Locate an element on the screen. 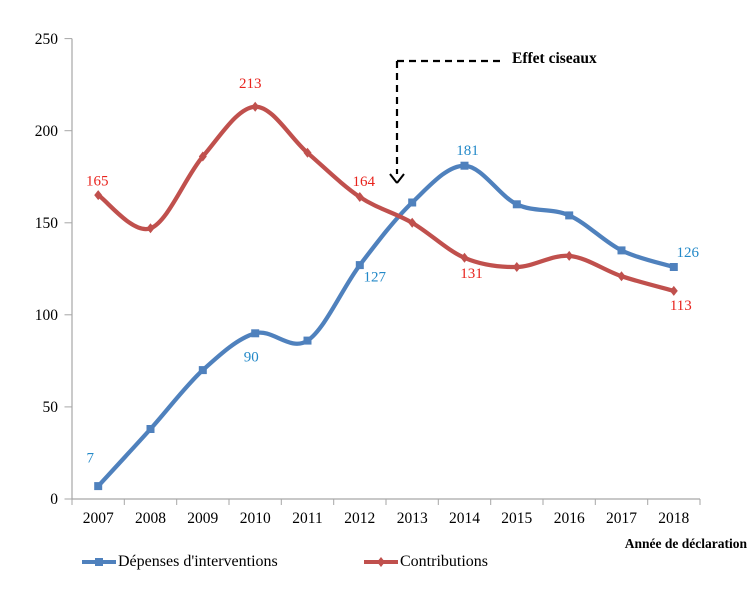 The width and height of the screenshot is (754, 596). y-tick-label: 0 is located at coordinates (54, 499).